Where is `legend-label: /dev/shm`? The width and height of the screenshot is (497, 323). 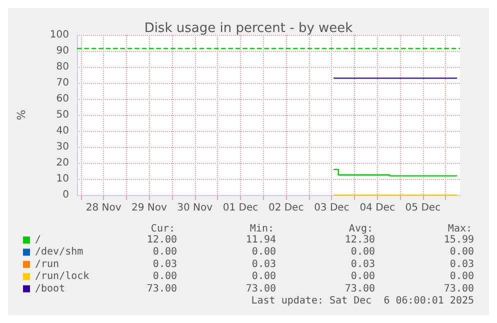 legend-label: /dev/shm is located at coordinates (59, 252).